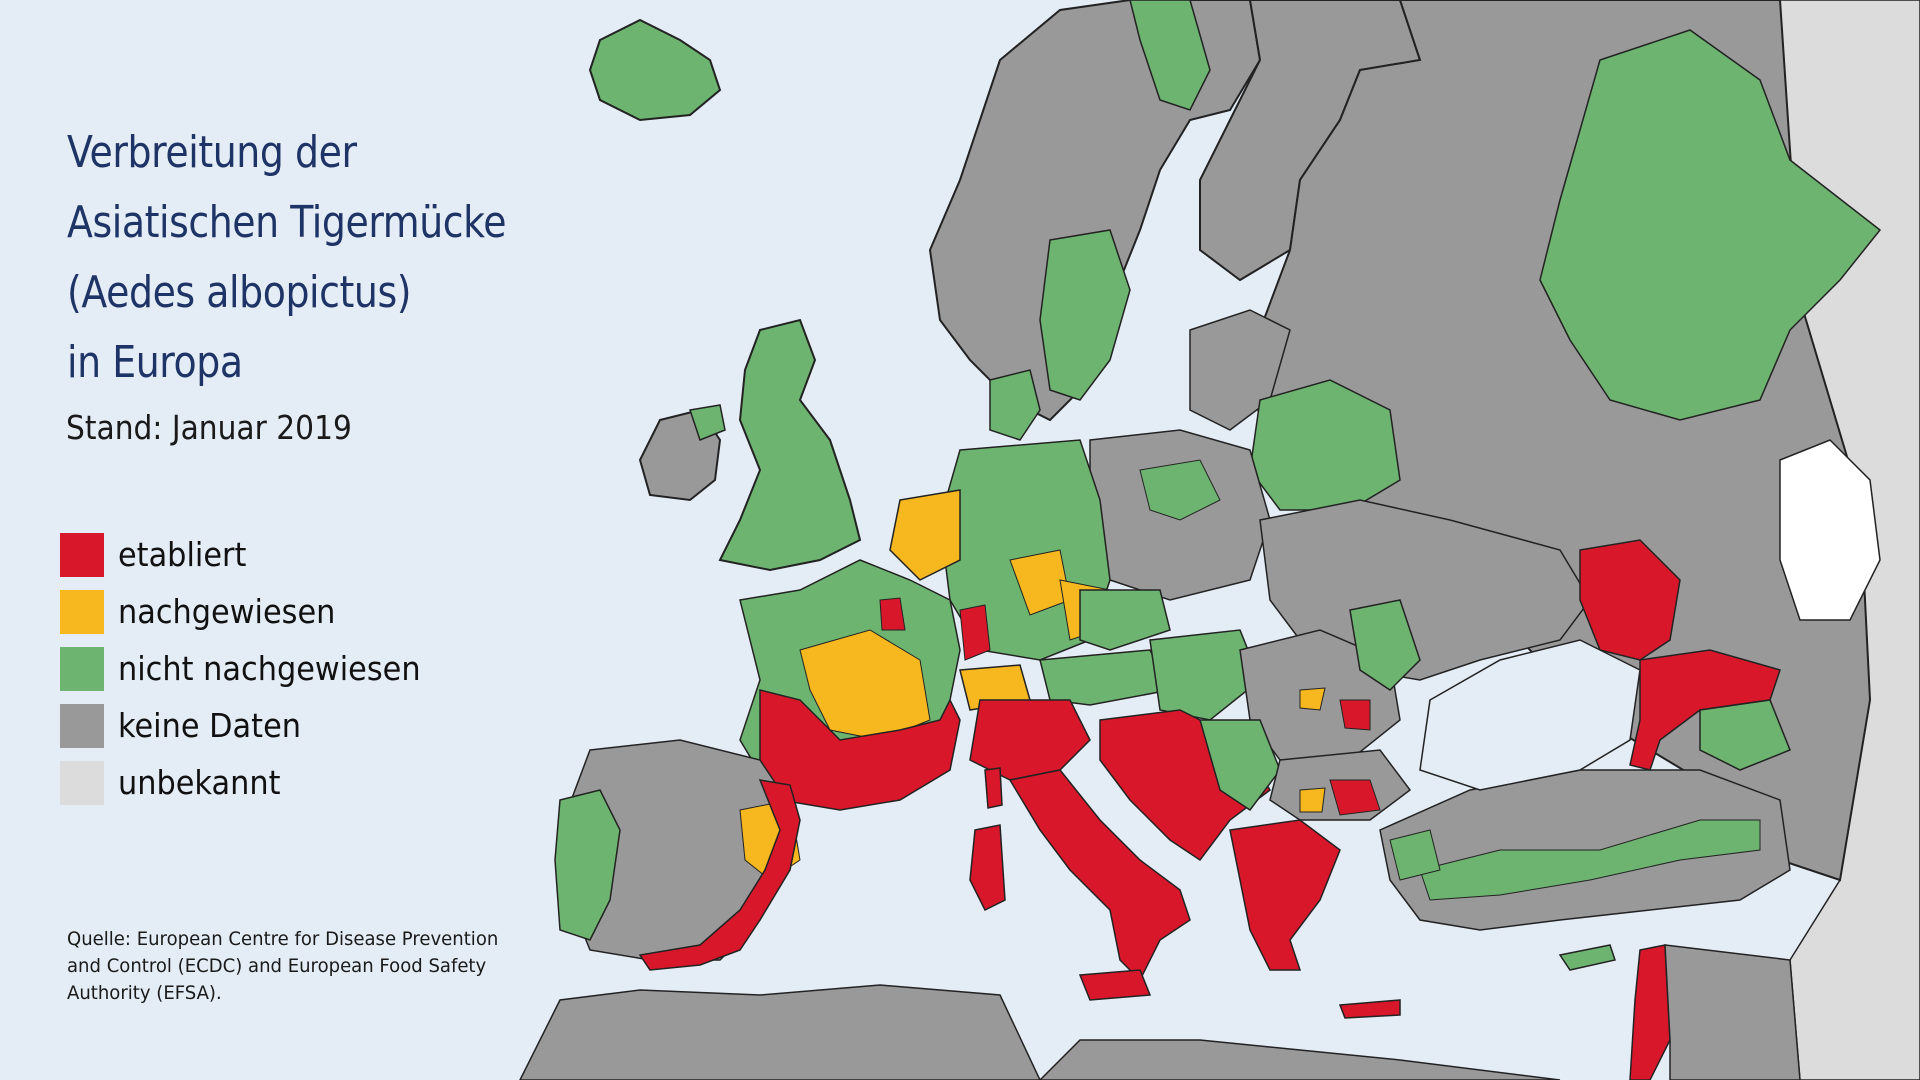 This screenshot has height=1080, width=1920. What do you see at coordinates (655, 70) in the screenshot?
I see `region-iceland` at bounding box center [655, 70].